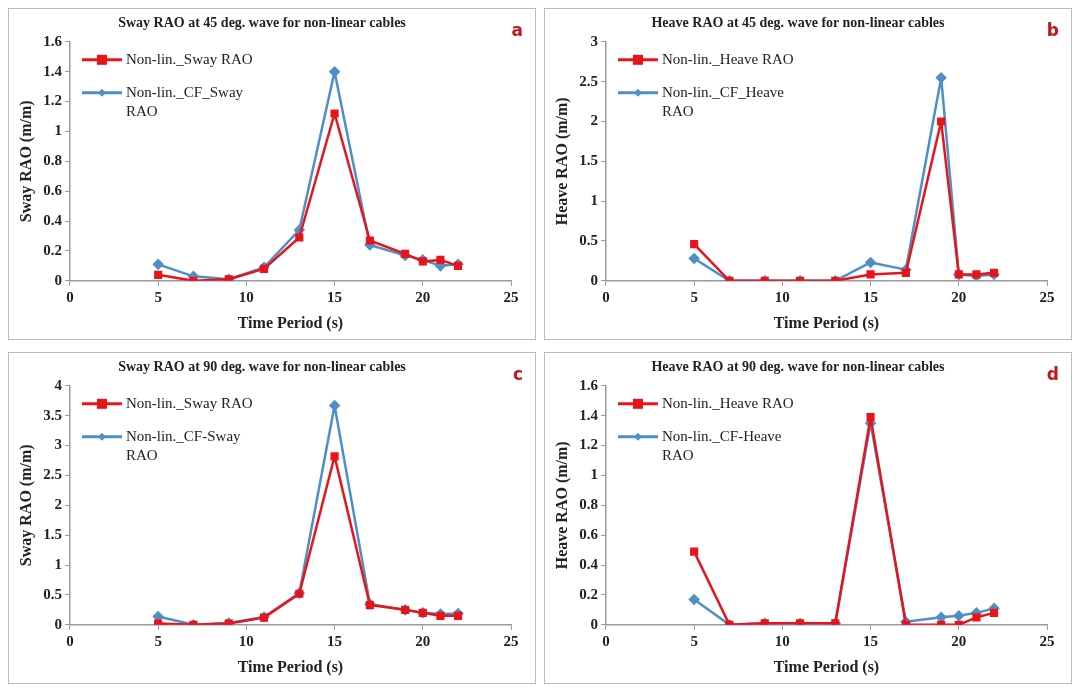 This screenshot has width=1084, height=700. I want to click on text: a, so click(517, 29).